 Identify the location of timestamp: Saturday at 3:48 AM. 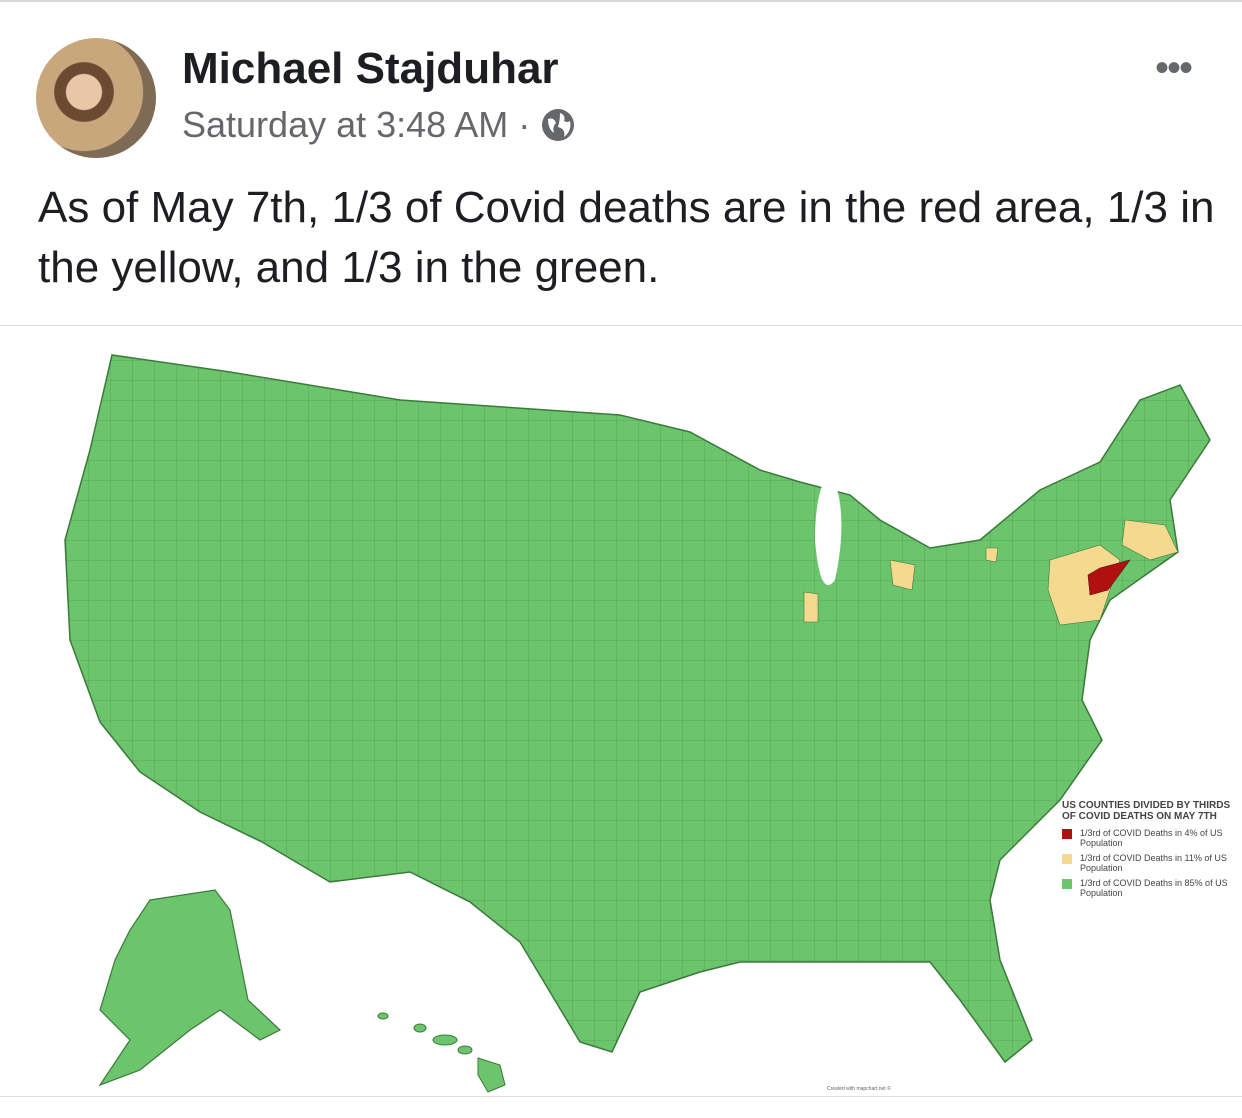
(345, 124).